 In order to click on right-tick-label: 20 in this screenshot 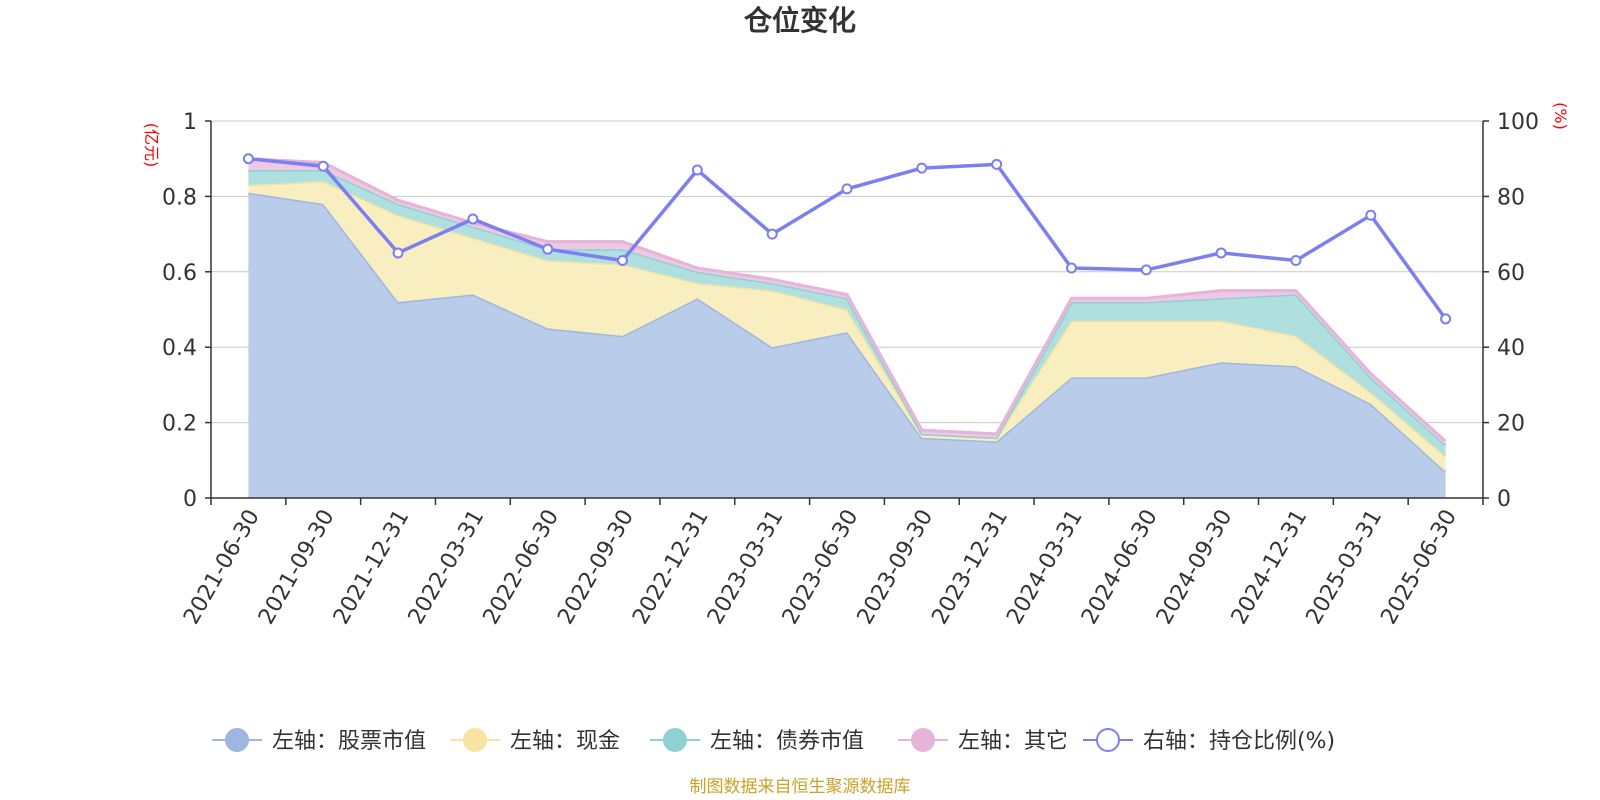, I will do `click(1511, 424)`.